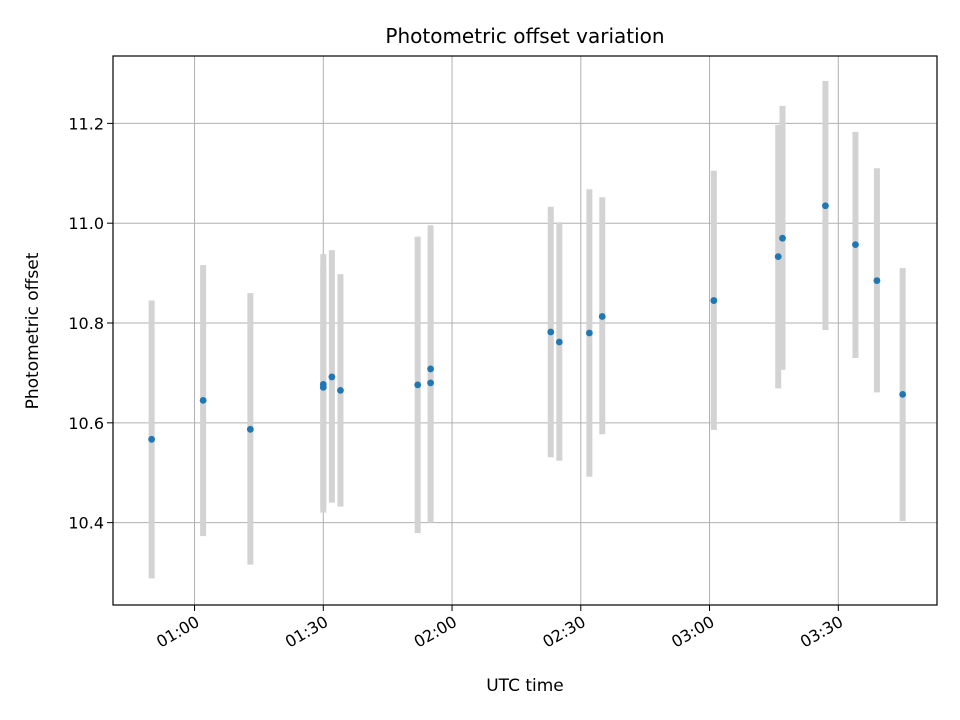 Image resolution: width=960 pixels, height=720 pixels. Describe the element at coordinates (33, 330) in the screenshot. I see `y-axis-title: Photometric offset` at that location.